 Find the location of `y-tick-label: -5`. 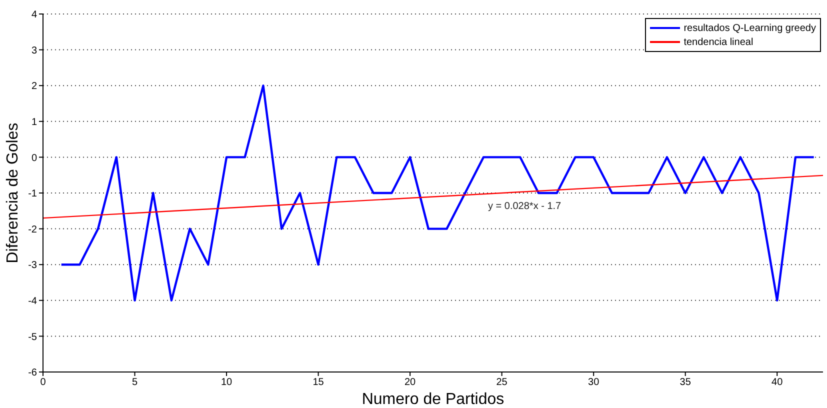

y-tick-label: -5 is located at coordinates (33, 337).